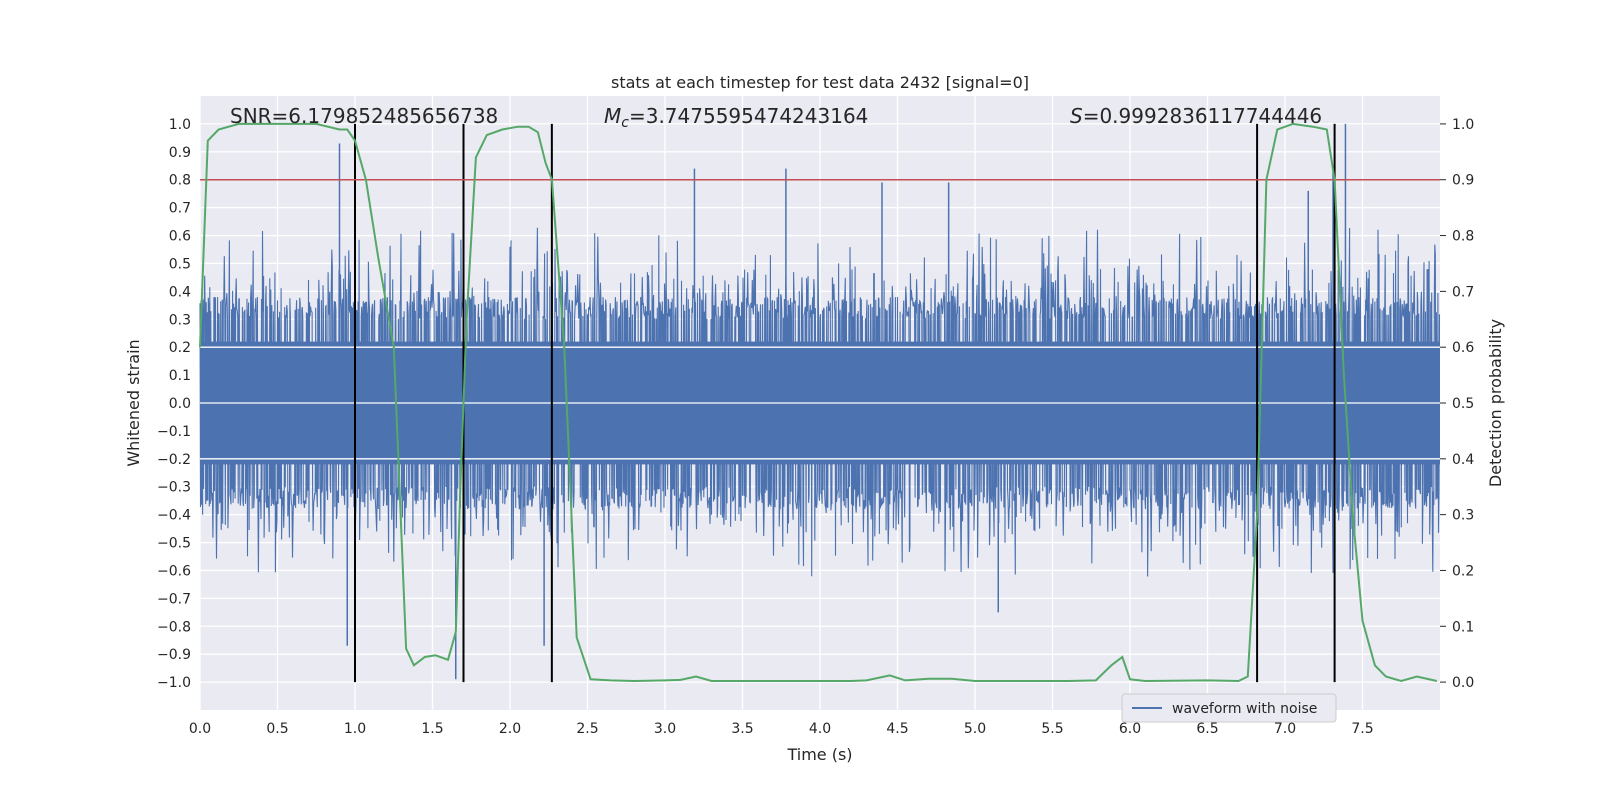  Describe the element at coordinates (174, 683) in the screenshot. I see `y-tick-label: −1.0` at that location.